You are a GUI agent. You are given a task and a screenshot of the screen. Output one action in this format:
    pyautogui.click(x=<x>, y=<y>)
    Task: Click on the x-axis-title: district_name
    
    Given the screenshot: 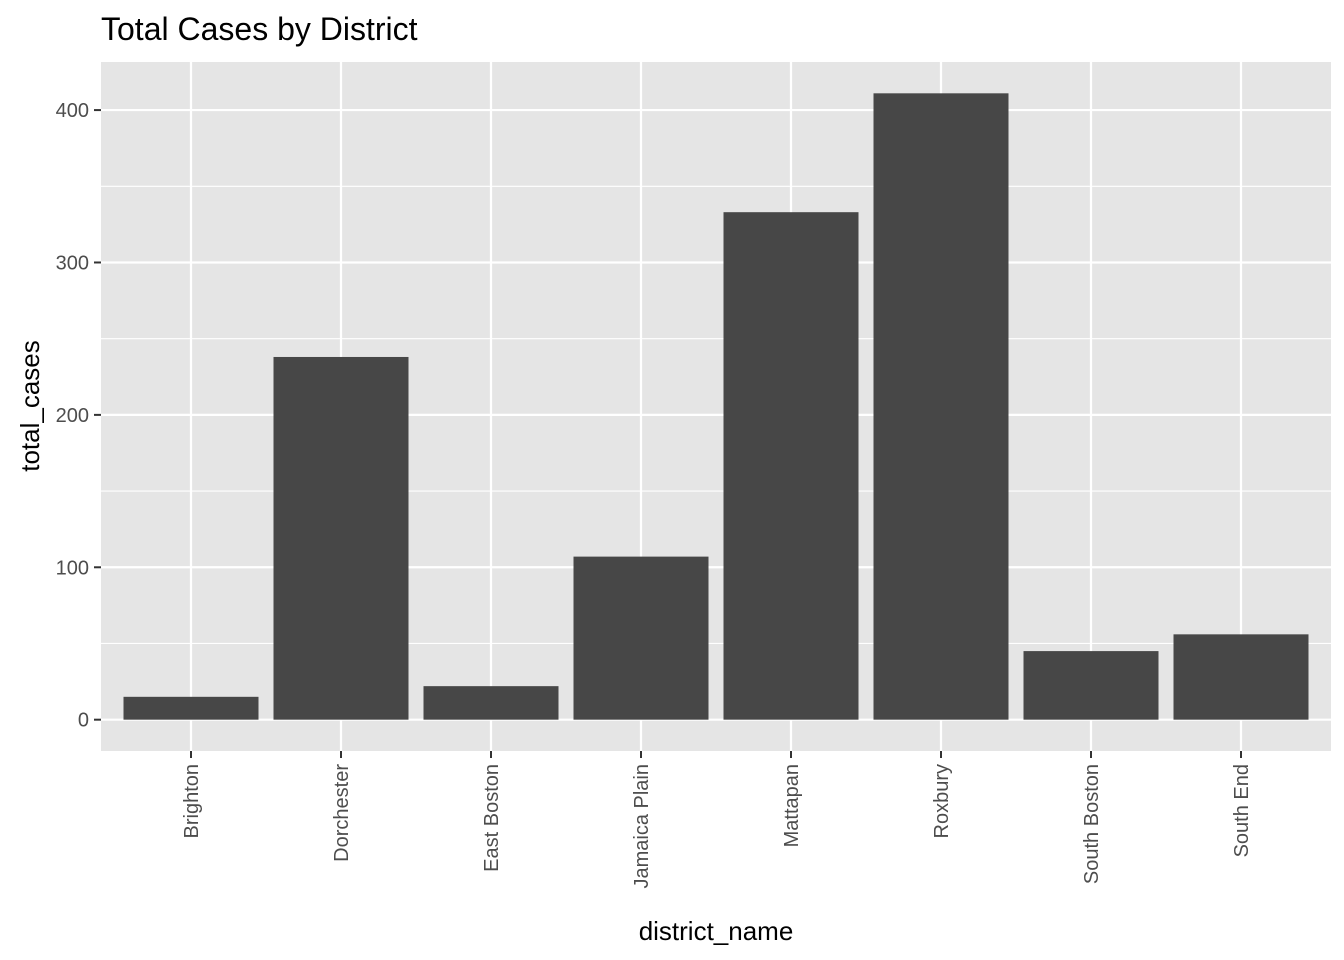 What is the action you would take?
    pyautogui.click(x=716, y=931)
    